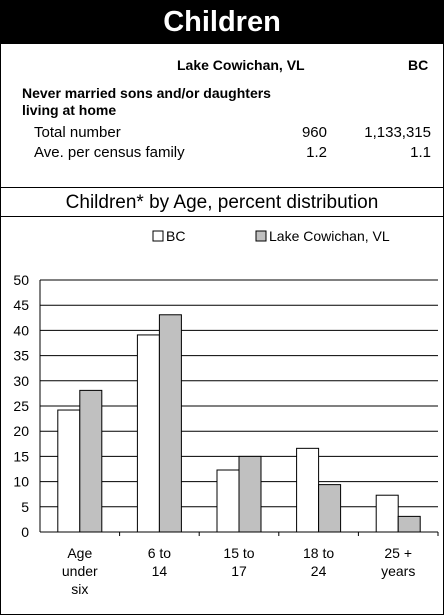 This screenshot has height=615, width=444. I want to click on row-total-bc-value: 1,133,315, so click(397, 132).